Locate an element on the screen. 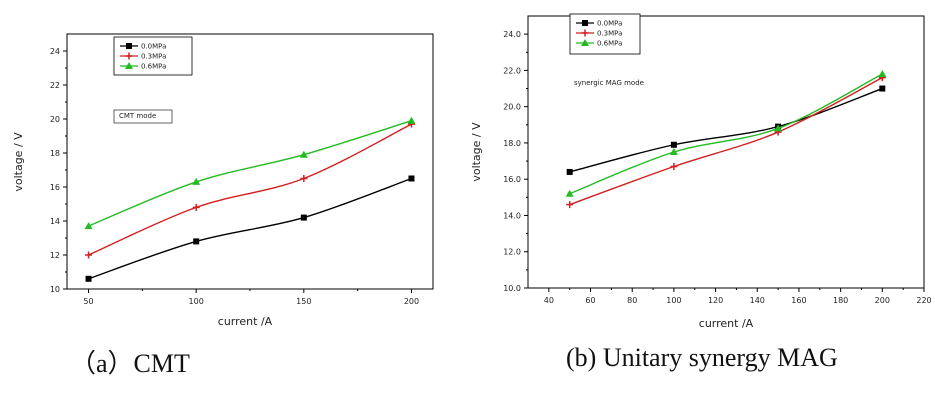 The width and height of the screenshot is (935, 394). caption-b: (b) Unitary synergy MAG is located at coordinates (702, 357).